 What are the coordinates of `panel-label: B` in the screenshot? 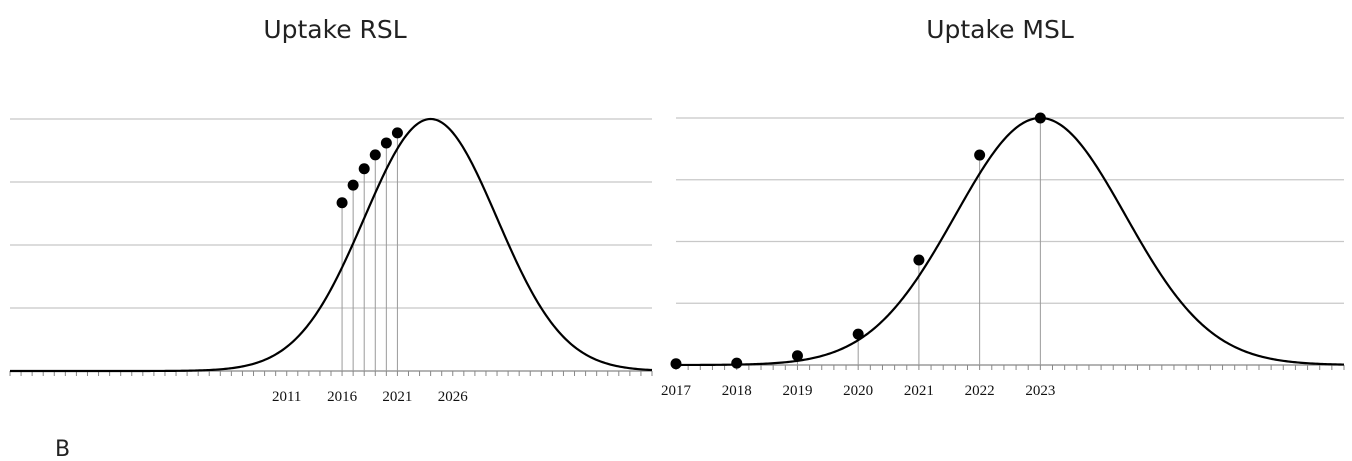 It's located at (62, 449).